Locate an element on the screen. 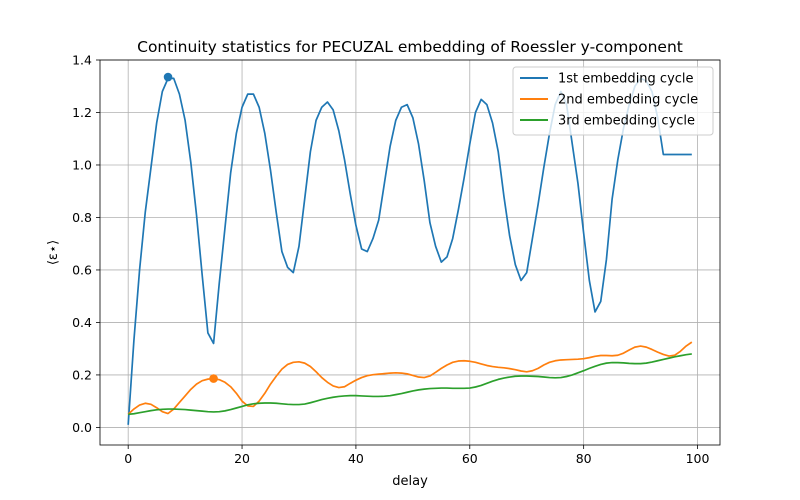  x-tick-label: 20 is located at coordinates (242, 458).